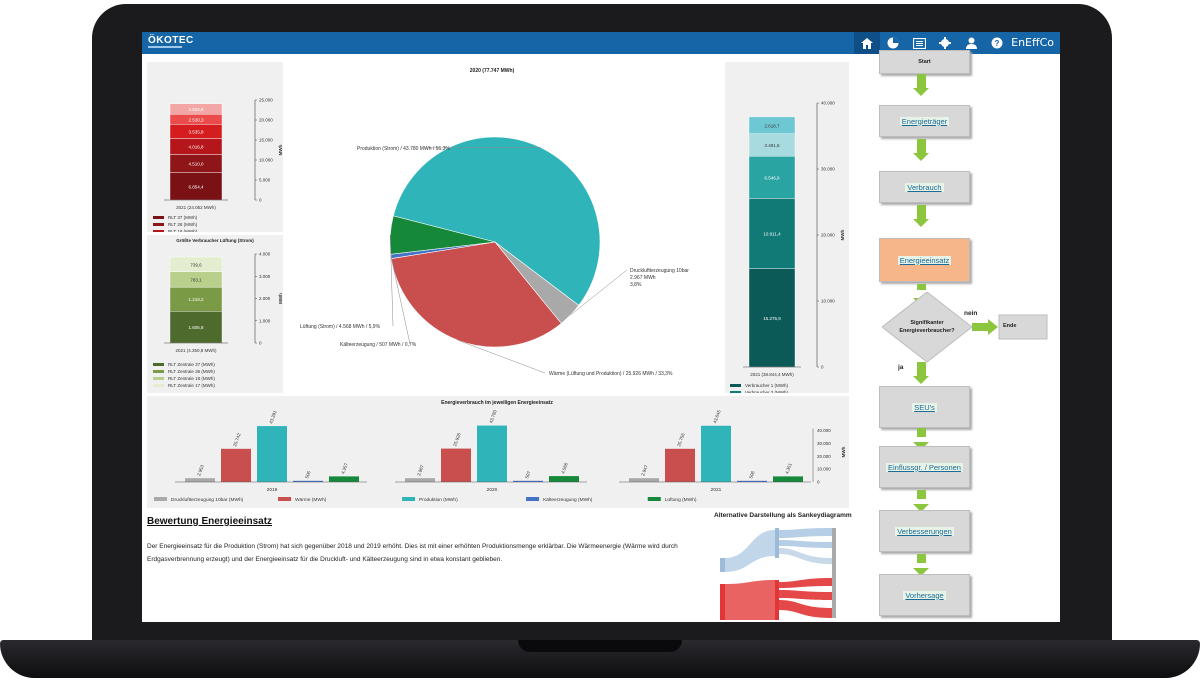 The height and width of the screenshot is (686, 1200). I want to click on segment-label: 6.546,8, so click(772, 177).